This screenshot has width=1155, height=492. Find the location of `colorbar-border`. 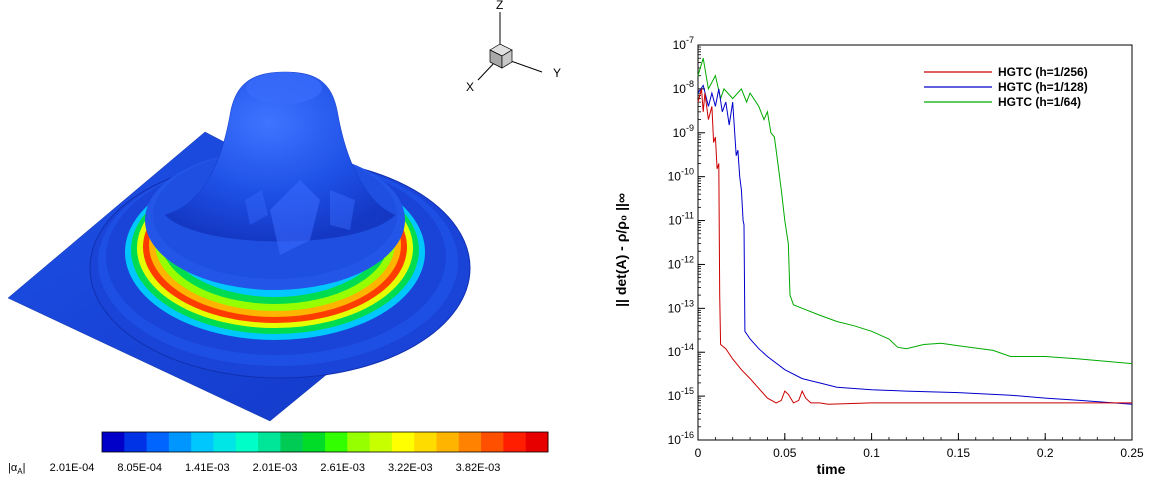

colorbar-border is located at coordinates (325, 442).